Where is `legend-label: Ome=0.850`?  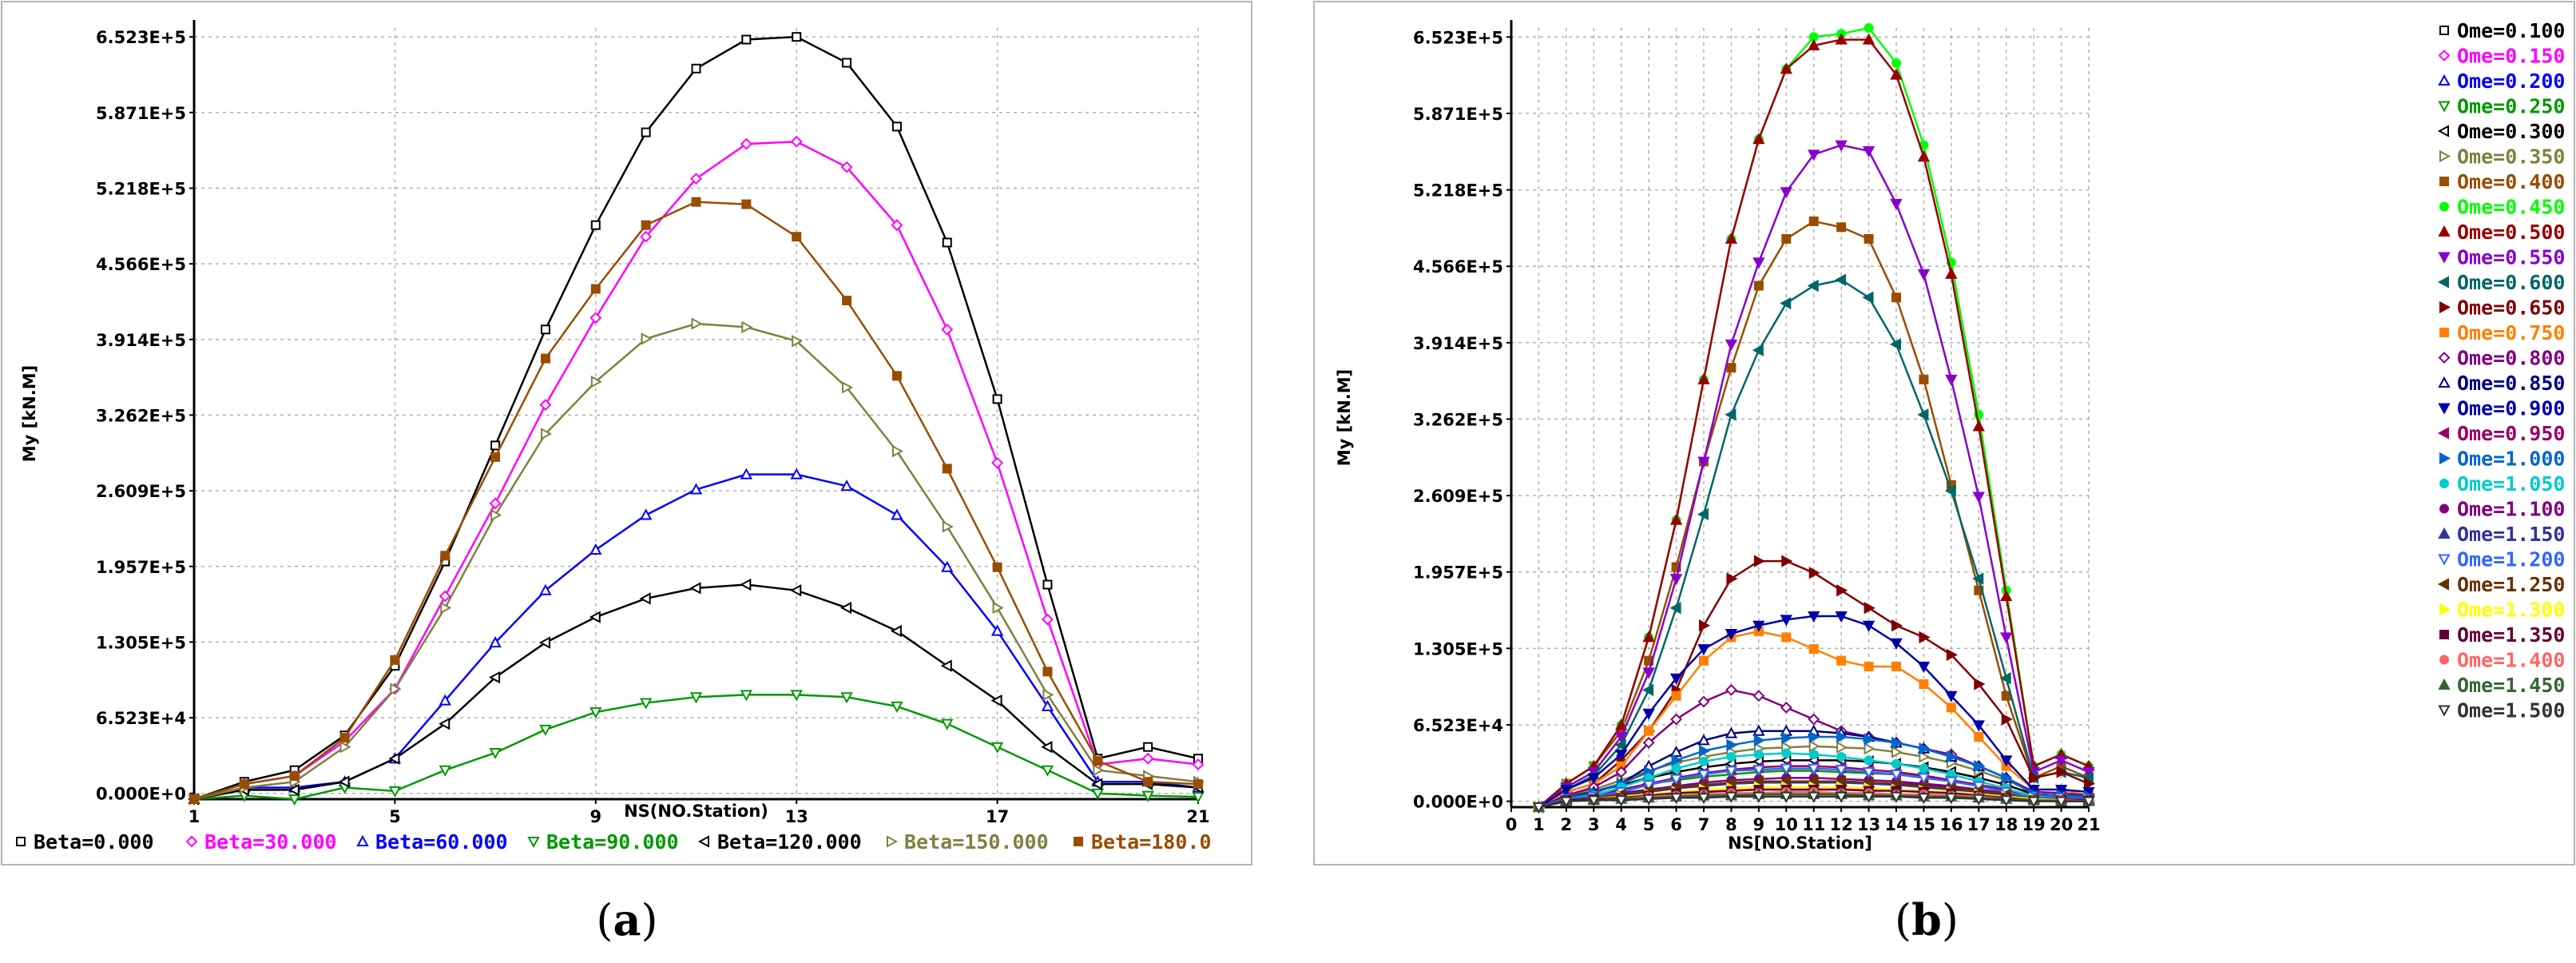 legend-label: Ome=0.850 is located at coordinates (2511, 383).